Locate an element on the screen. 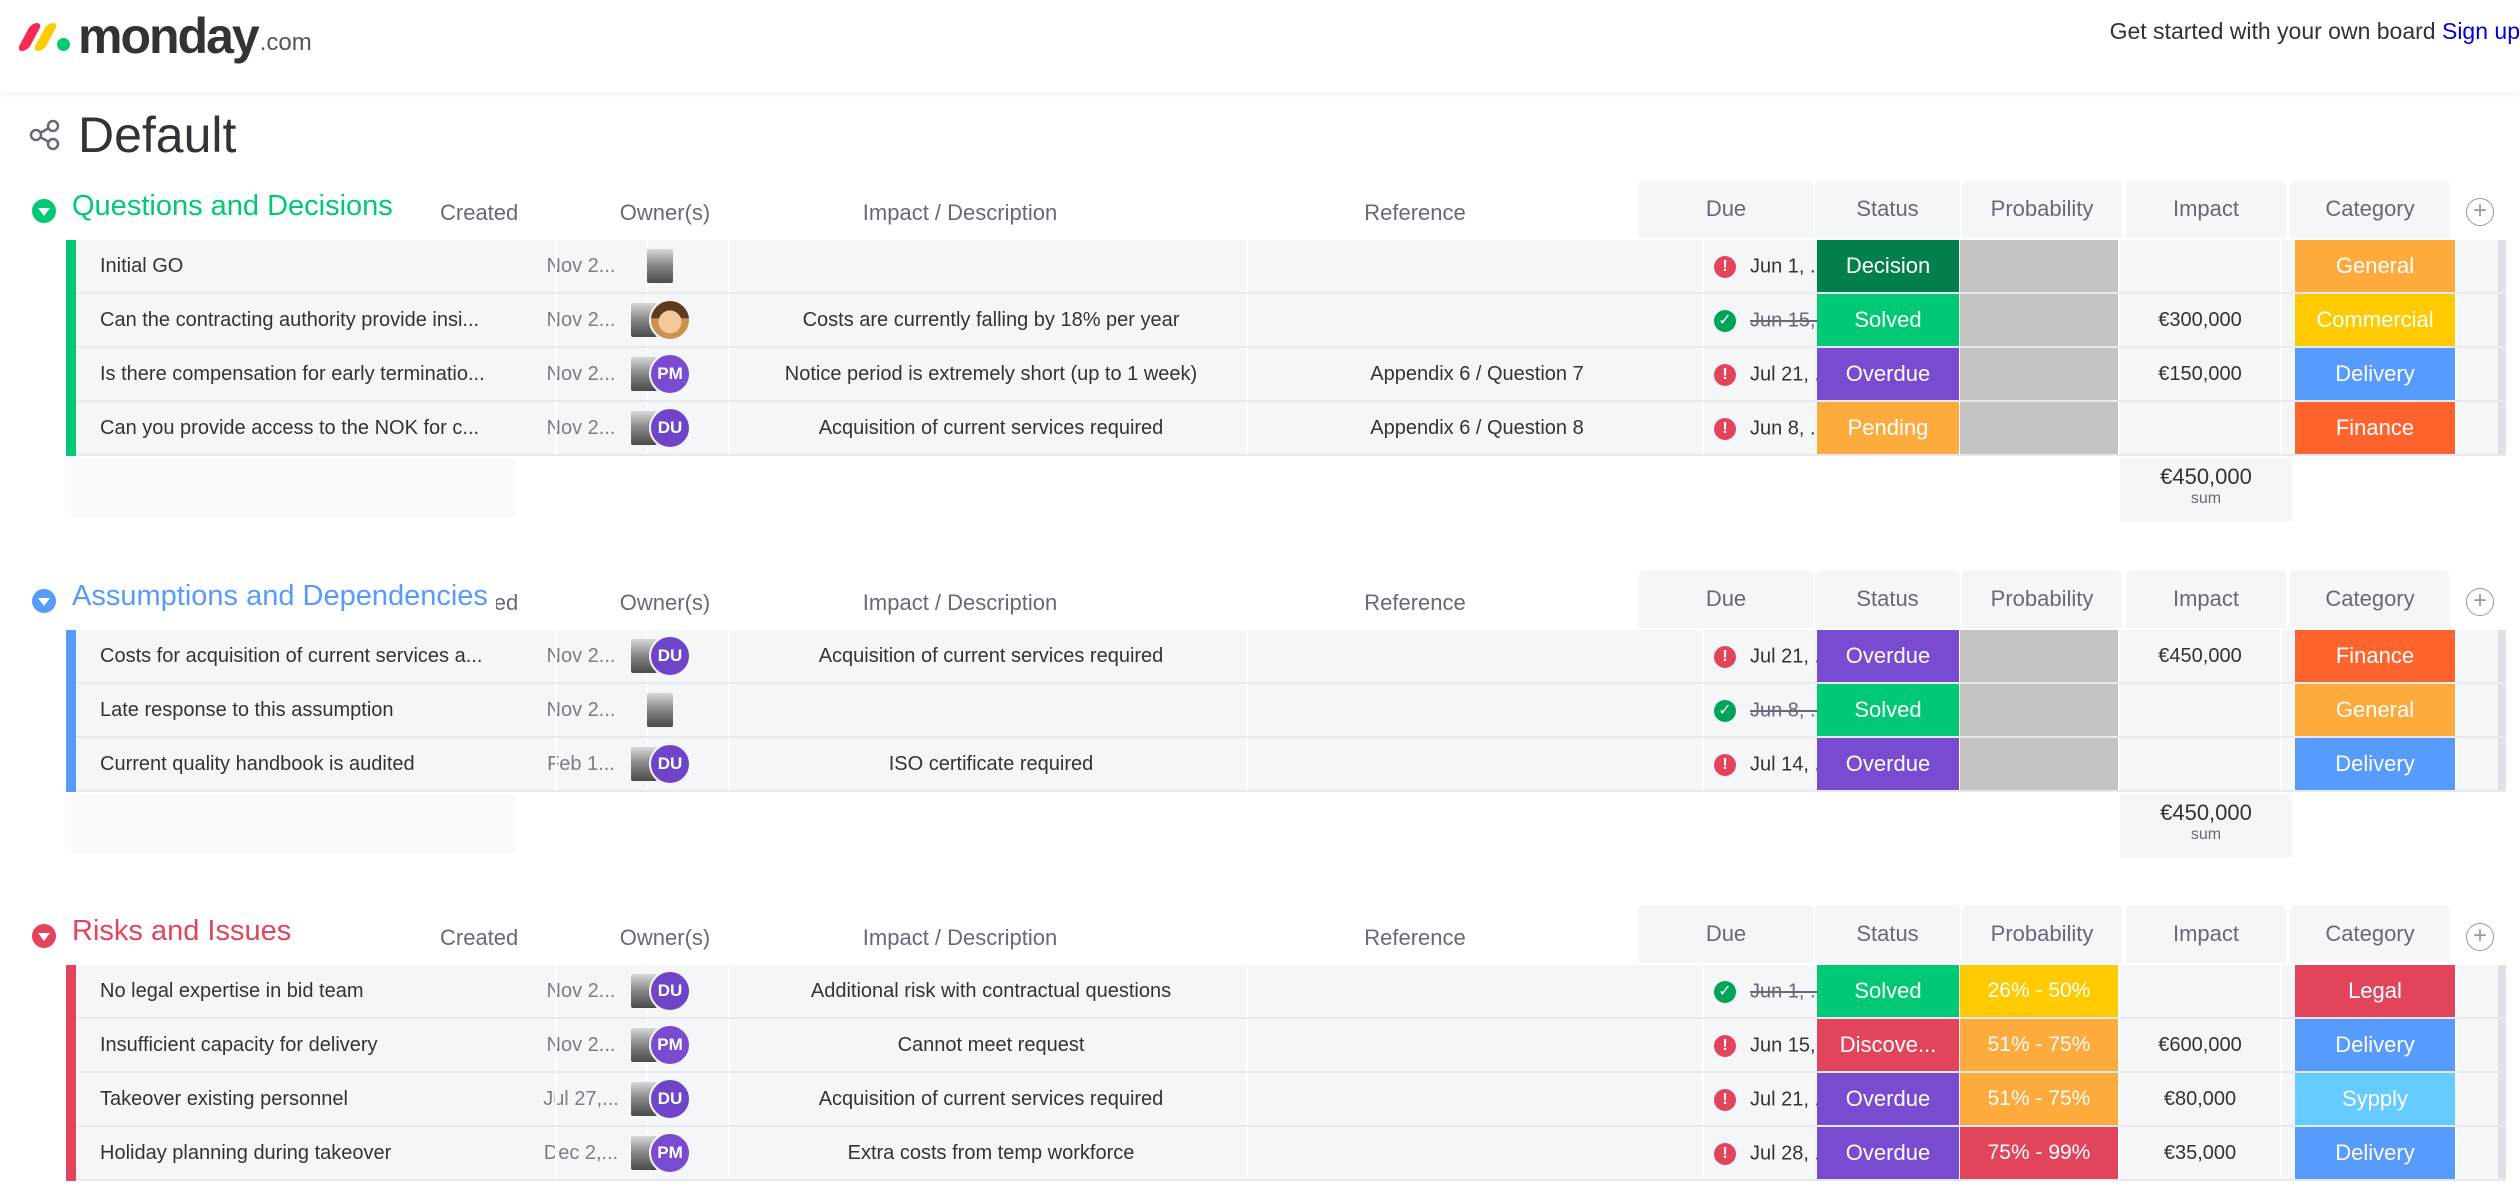 The image size is (2520, 1186). description-cell is located at coordinates (992, 266).